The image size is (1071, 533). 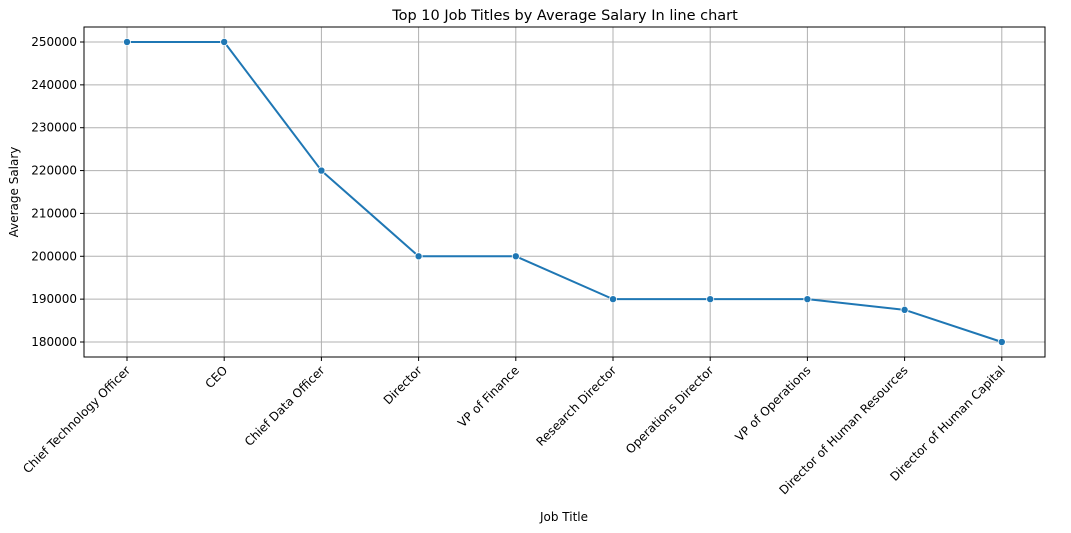 I want to click on y-tick-label: 180000, so click(x=54, y=342).